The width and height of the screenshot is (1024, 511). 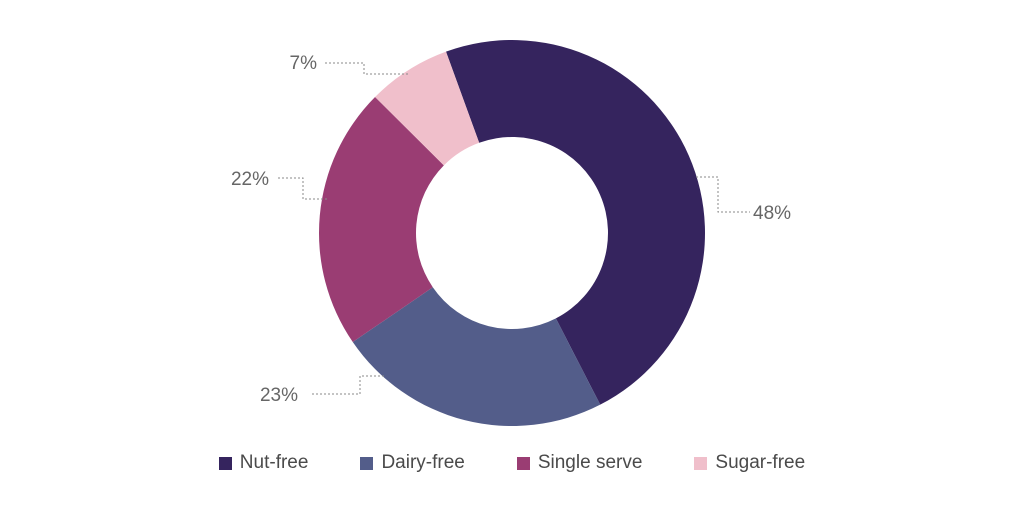 I want to click on leader-line-nut-free, so click(x=723, y=194).